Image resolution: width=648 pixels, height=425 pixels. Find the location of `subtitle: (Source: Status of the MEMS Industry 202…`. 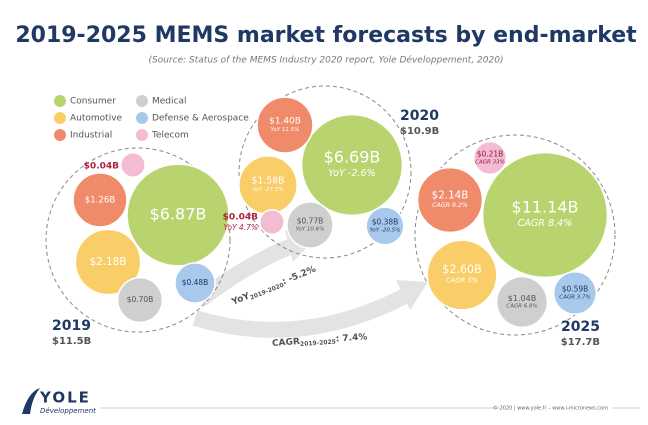

subtitle: (Source: Status of the MEMS Industry 202… is located at coordinates (326, 60).